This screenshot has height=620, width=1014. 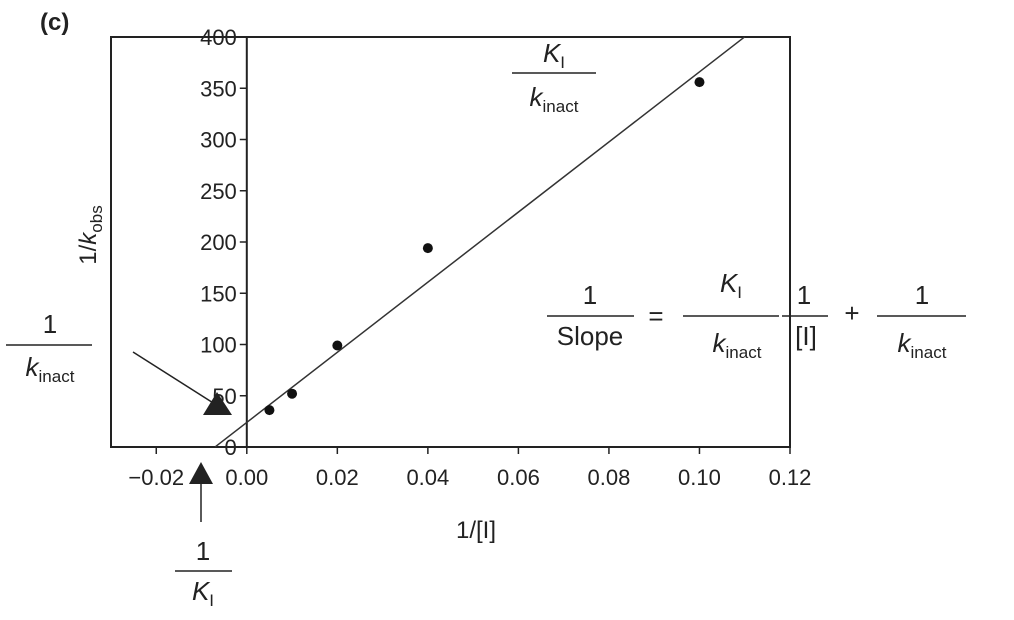 I want to click on x-intercept-denominator: KI, so click(x=203, y=593).